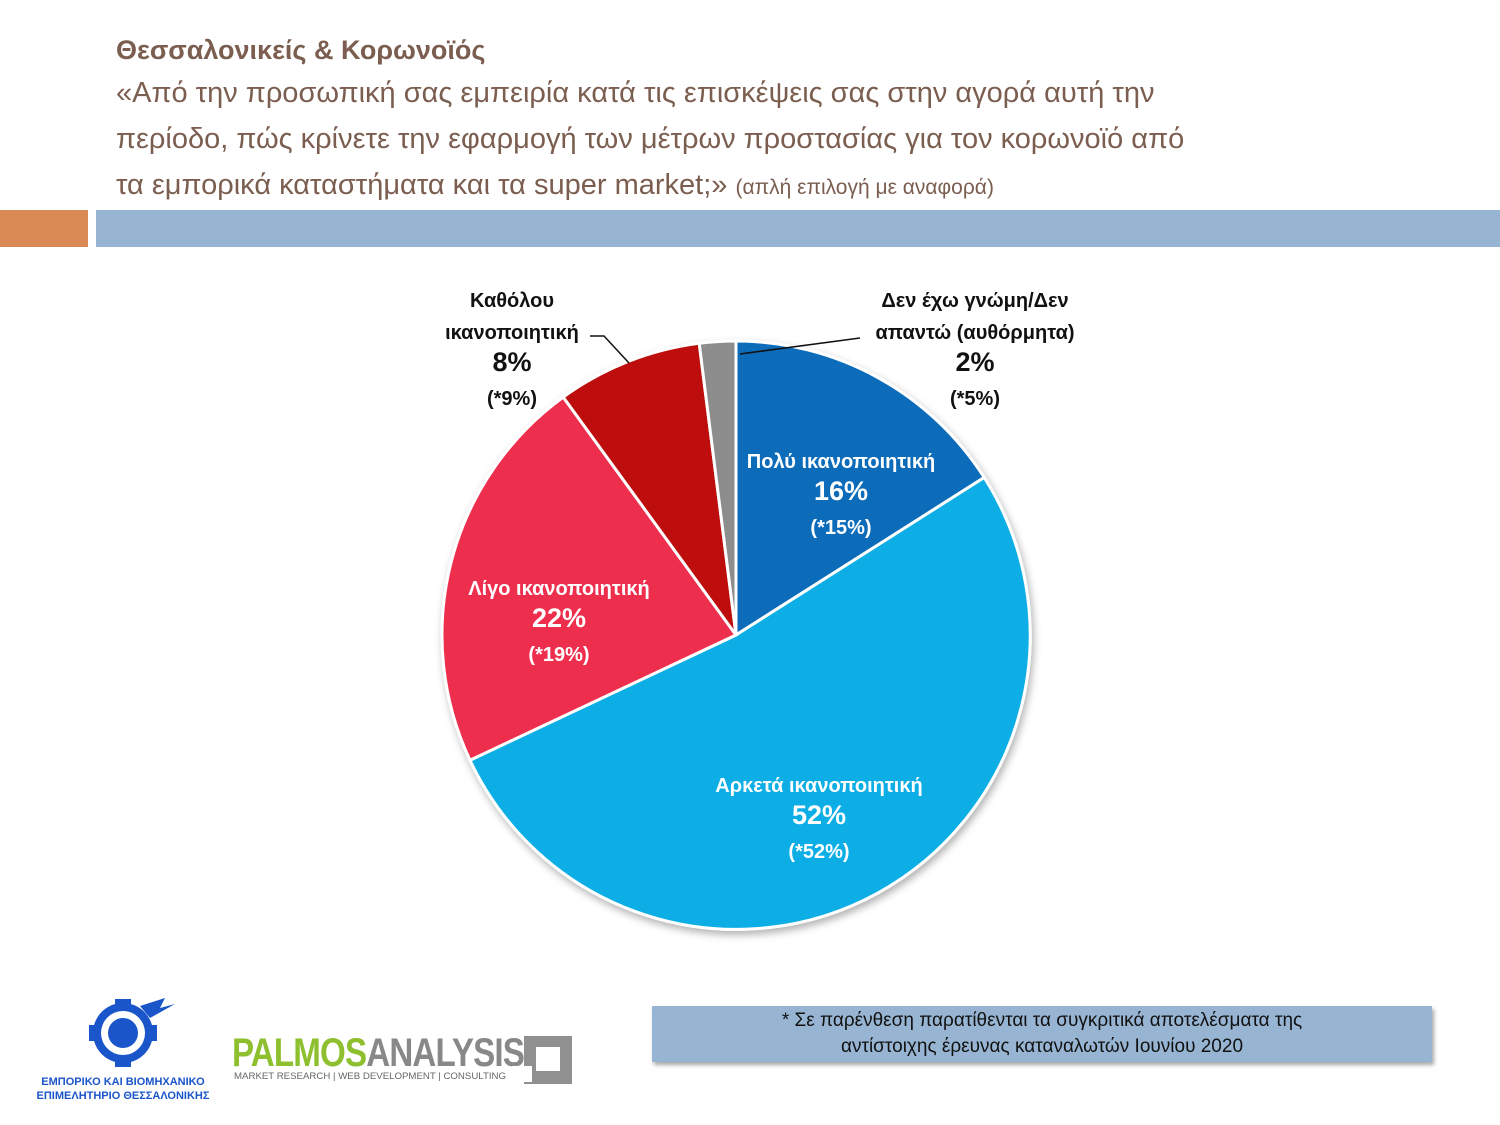  Describe the element at coordinates (132, 1032) in the screenshot. I see `gear-icon` at that location.